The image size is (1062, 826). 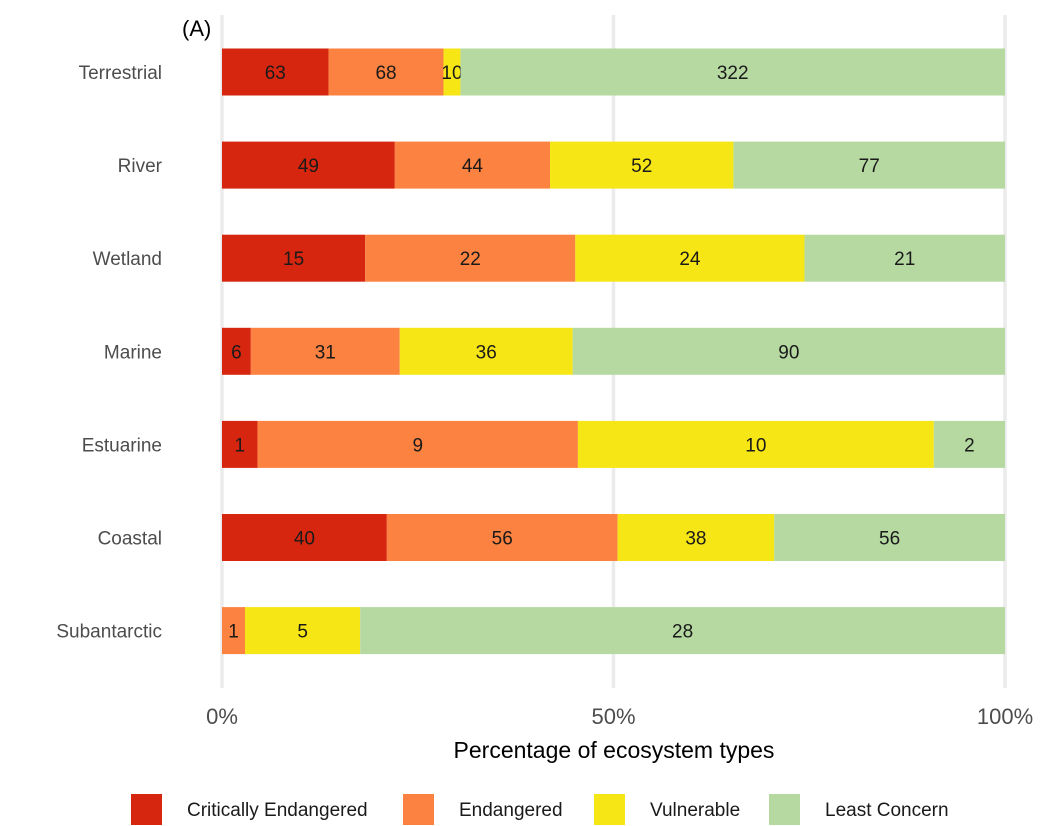 I want to click on bar-row-marine: 6 31 36 90, so click(x=613, y=351).